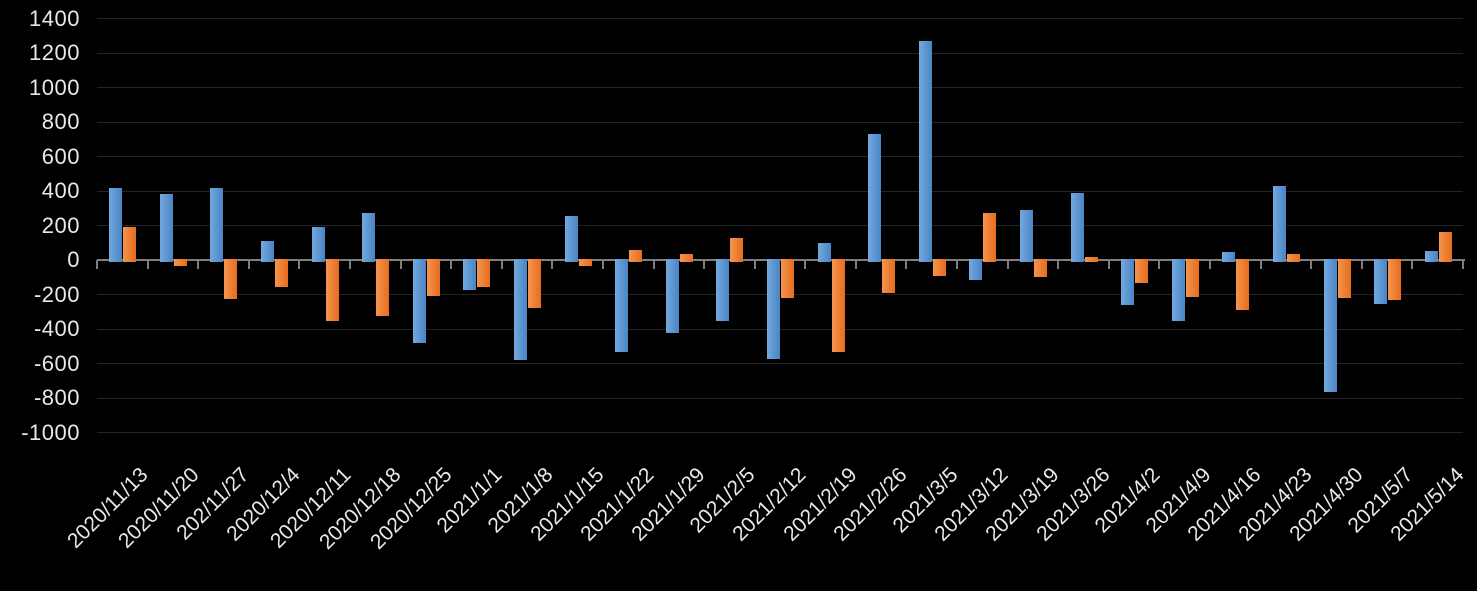 The height and width of the screenshot is (591, 1477). Describe the element at coordinates (50, 432) in the screenshot. I see `y-tick-label: -1000` at that location.